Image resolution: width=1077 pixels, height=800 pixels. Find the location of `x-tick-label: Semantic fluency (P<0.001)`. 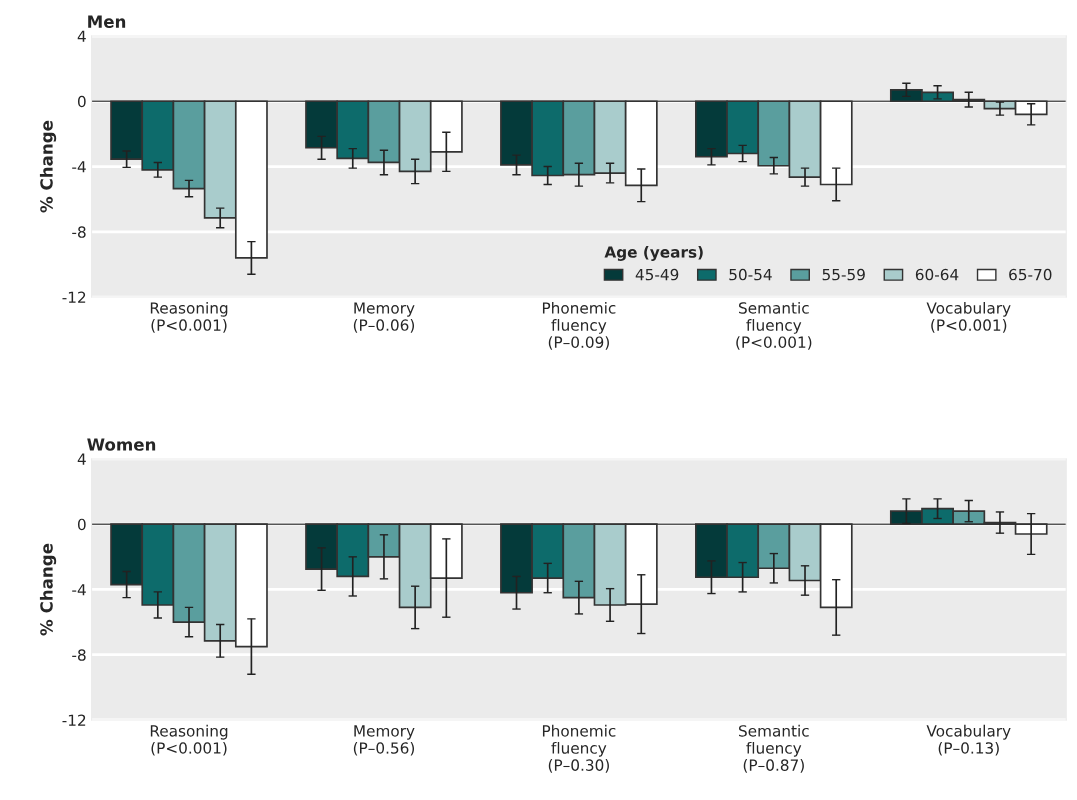

x-tick-label: Semantic fluency (P<0.001) is located at coordinates (774, 325).